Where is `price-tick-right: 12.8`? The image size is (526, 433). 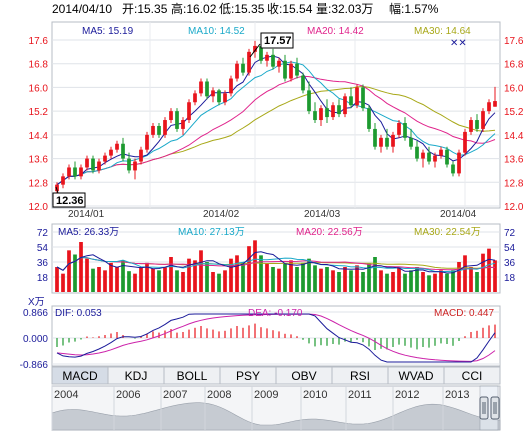 price-tick-right: 12.8 is located at coordinates (514, 183).